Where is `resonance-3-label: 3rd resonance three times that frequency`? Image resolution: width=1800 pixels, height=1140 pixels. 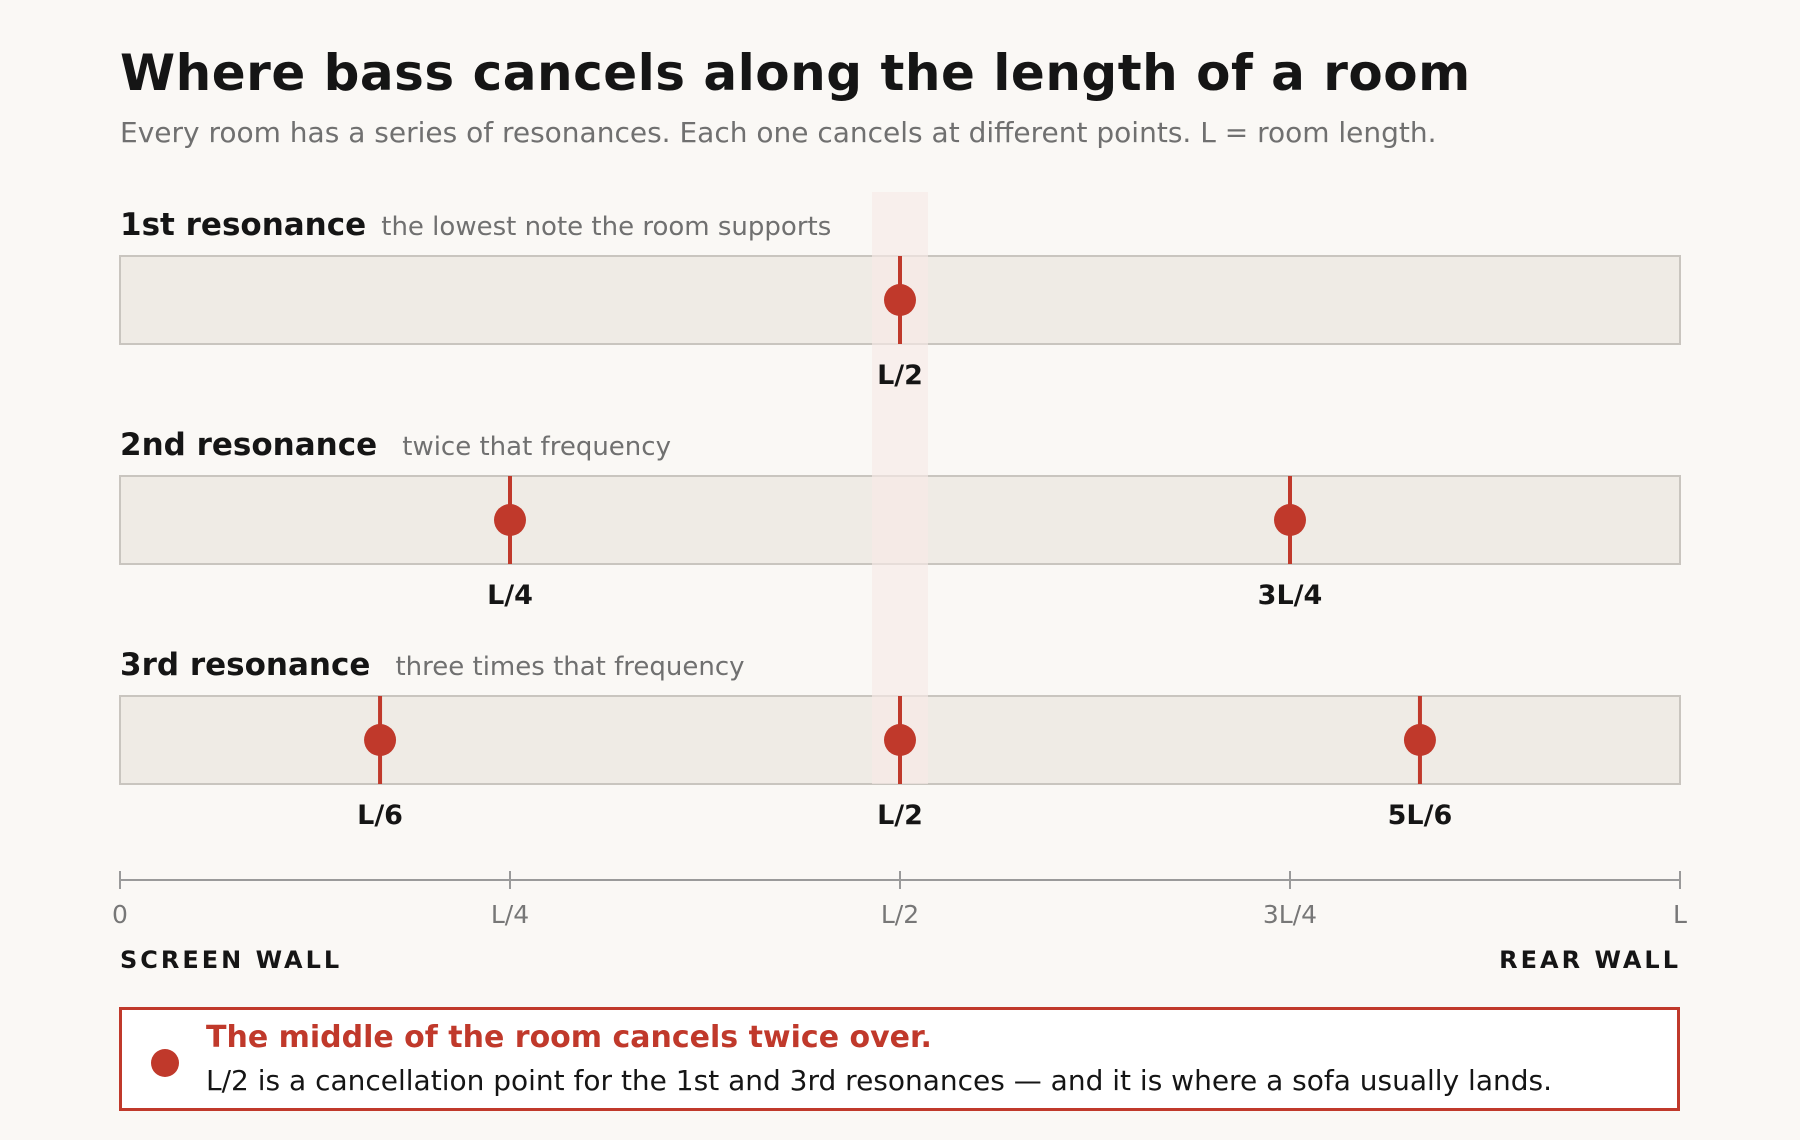
resonance-3-label: 3rd resonance three times that frequency is located at coordinates (432, 665).